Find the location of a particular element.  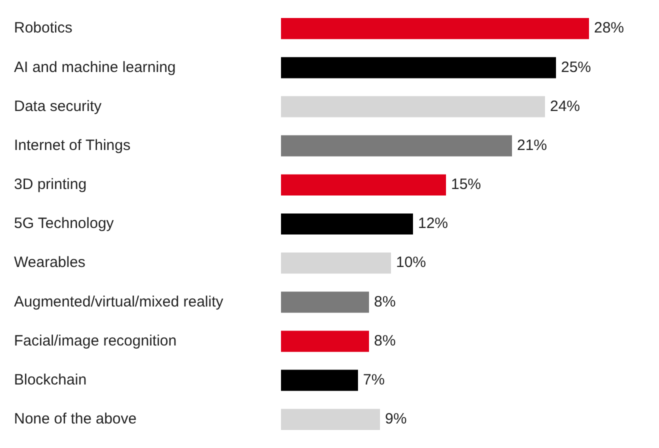

y-tick-label: Facial/image recognition is located at coordinates (95, 341).